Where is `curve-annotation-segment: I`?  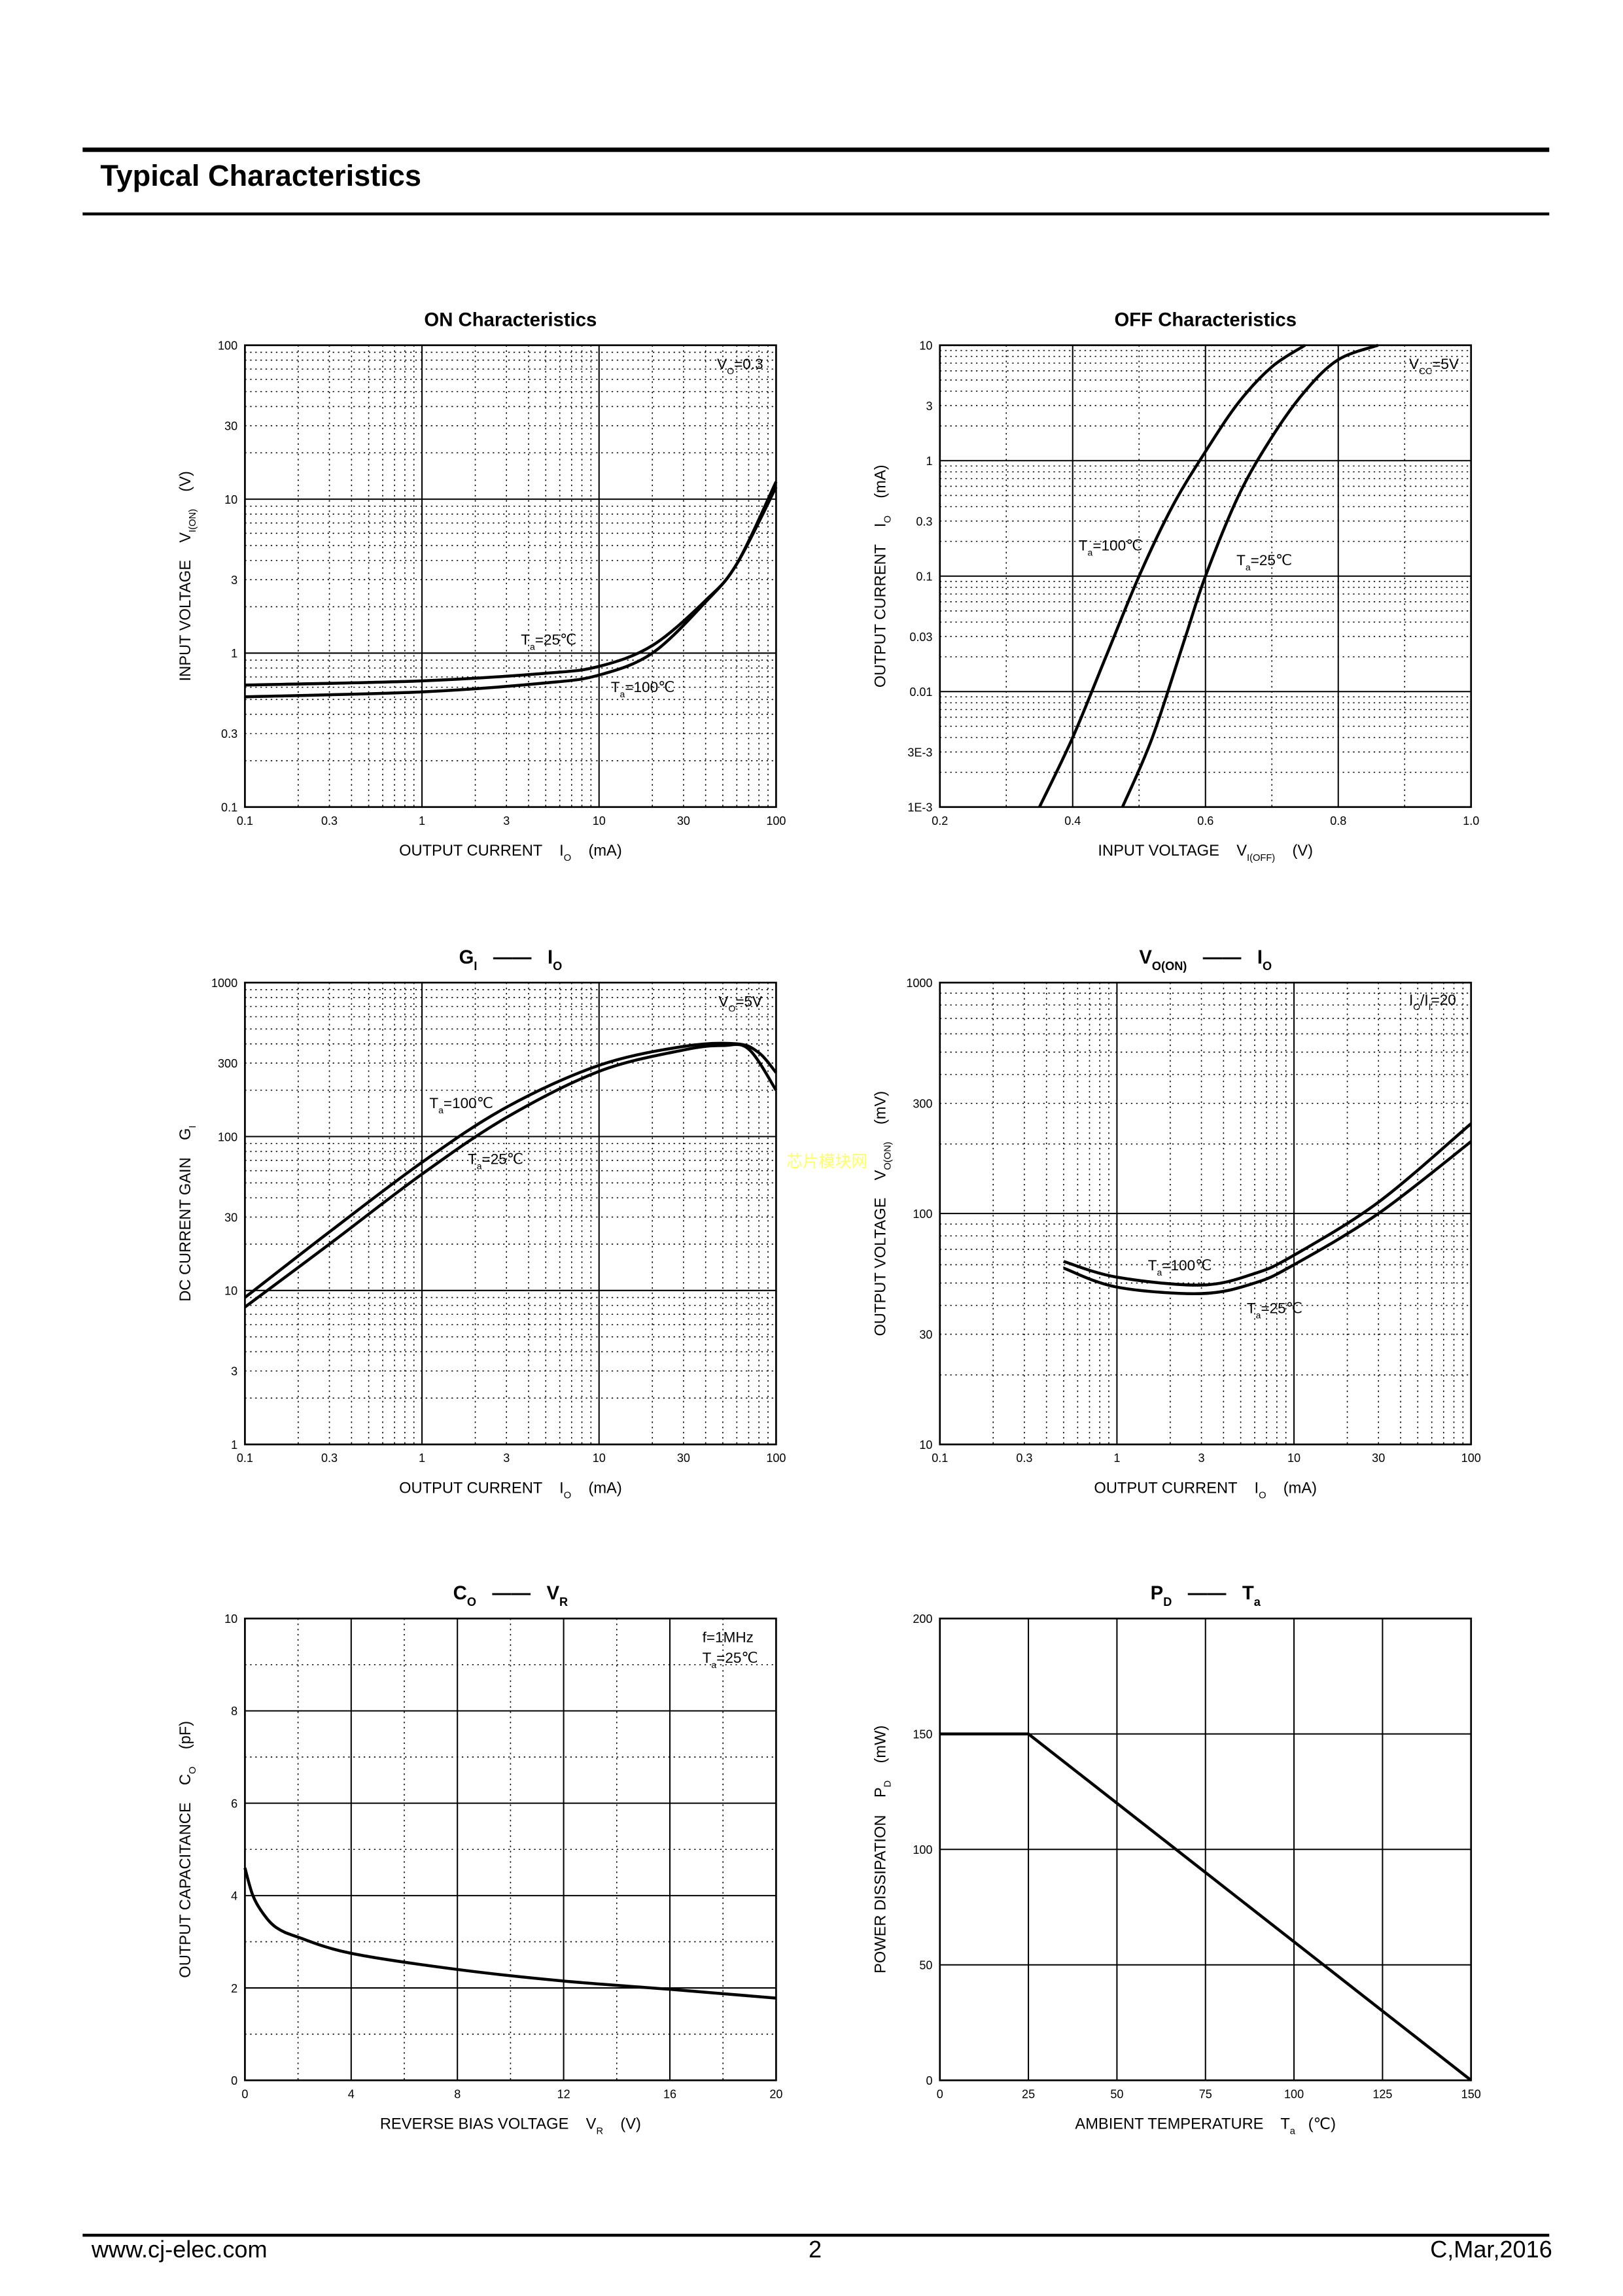 curve-annotation-segment: I is located at coordinates (1411, 1000).